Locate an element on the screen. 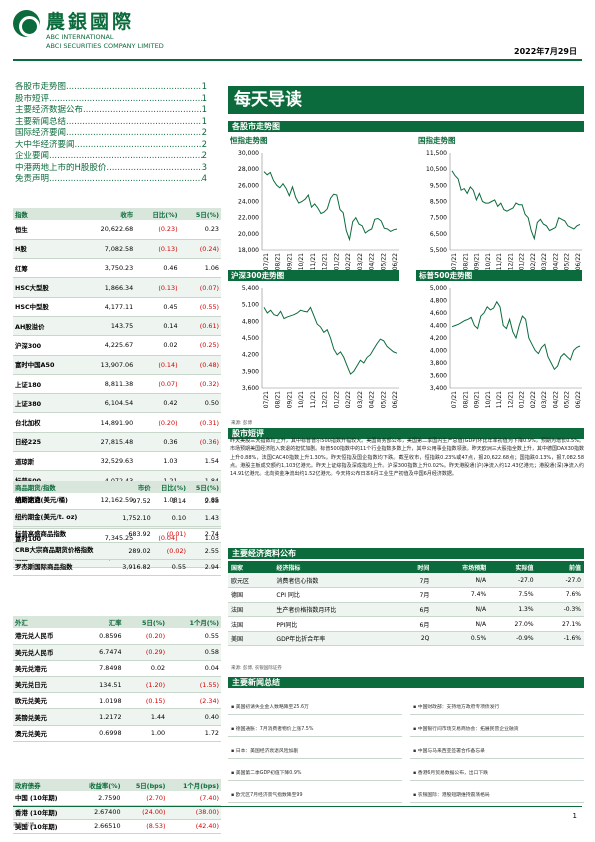 The height and width of the screenshot is (842, 595). row-label: 沪深300 is located at coordinates (46, 345).